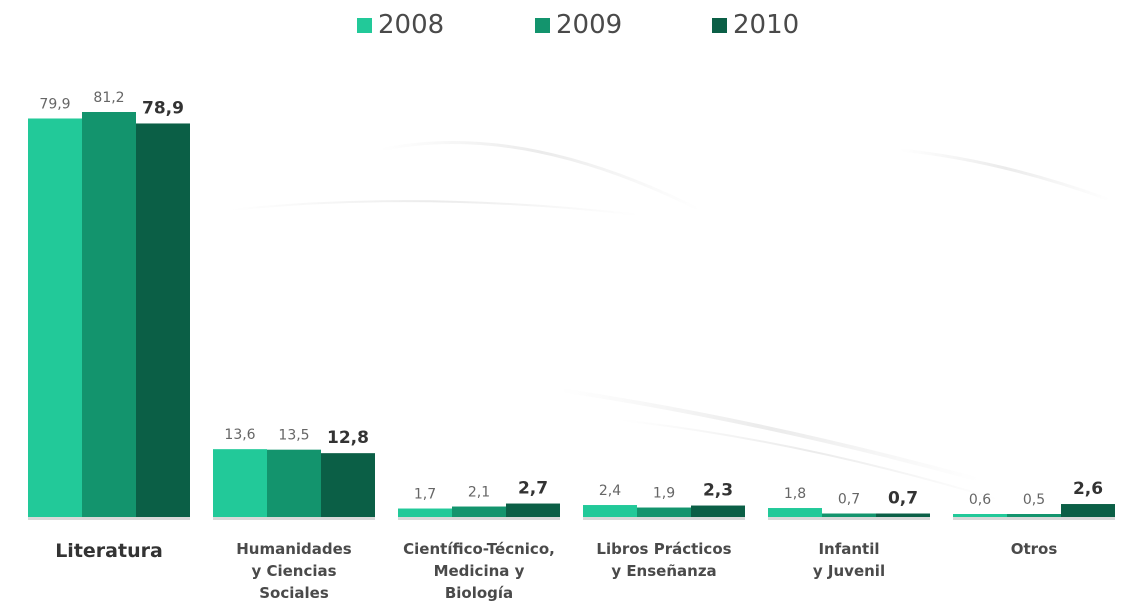 The height and width of the screenshot is (610, 1134). I want to click on legend-item-2008: 2008, so click(400, 25).